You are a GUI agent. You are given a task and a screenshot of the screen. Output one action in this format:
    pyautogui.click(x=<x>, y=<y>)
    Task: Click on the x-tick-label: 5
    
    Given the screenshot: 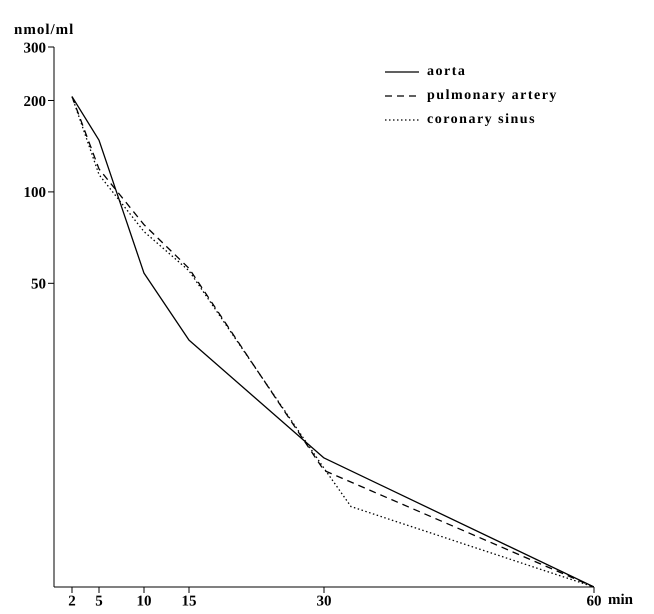 What is the action you would take?
    pyautogui.click(x=99, y=602)
    